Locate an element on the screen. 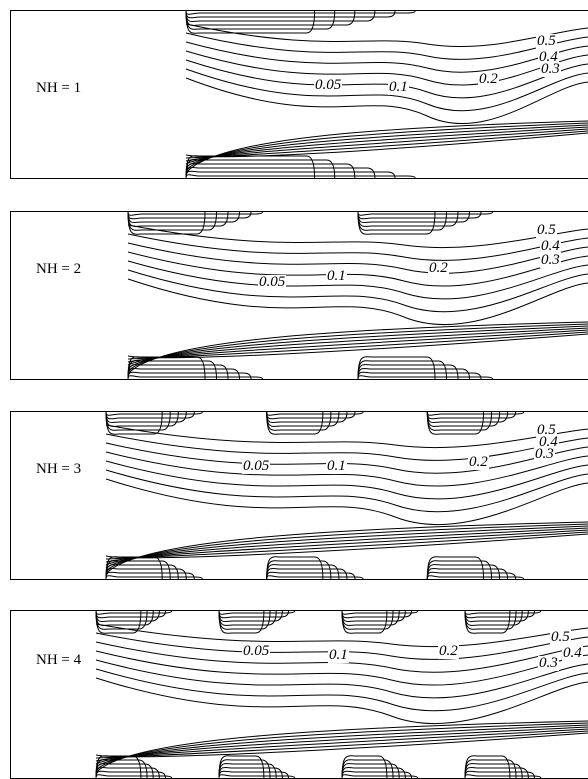  contour-label-0.4: 0.4 is located at coordinates (548, 57).